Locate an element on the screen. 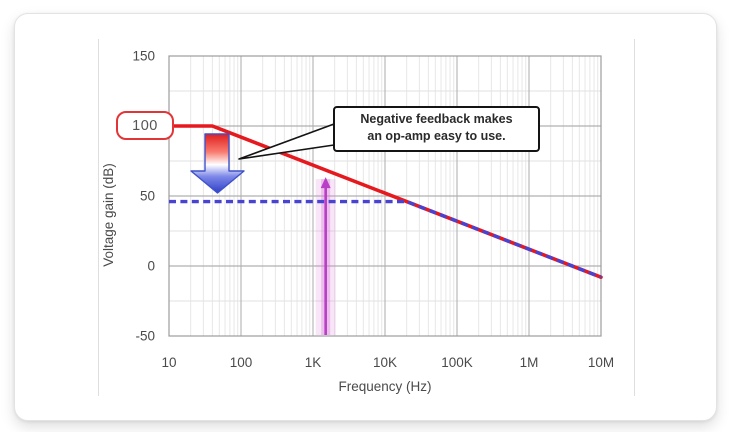  gain-reduction-arrow-icon is located at coordinates (217, 163).